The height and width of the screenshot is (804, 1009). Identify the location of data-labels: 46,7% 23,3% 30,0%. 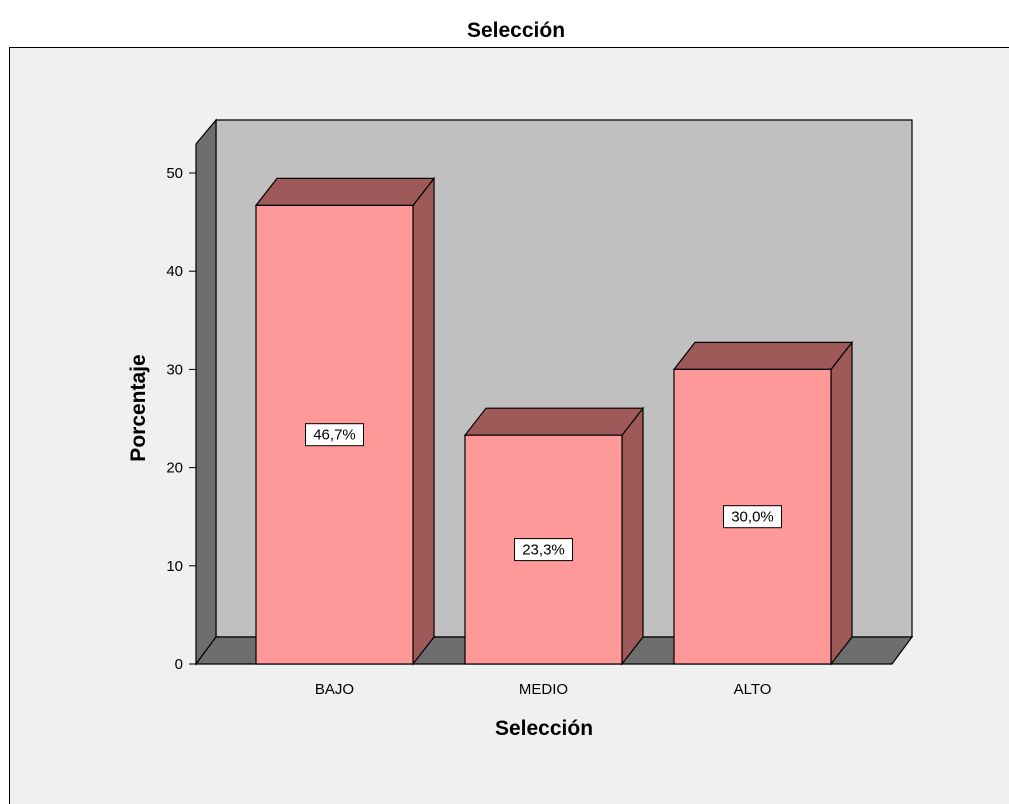
(543, 492).